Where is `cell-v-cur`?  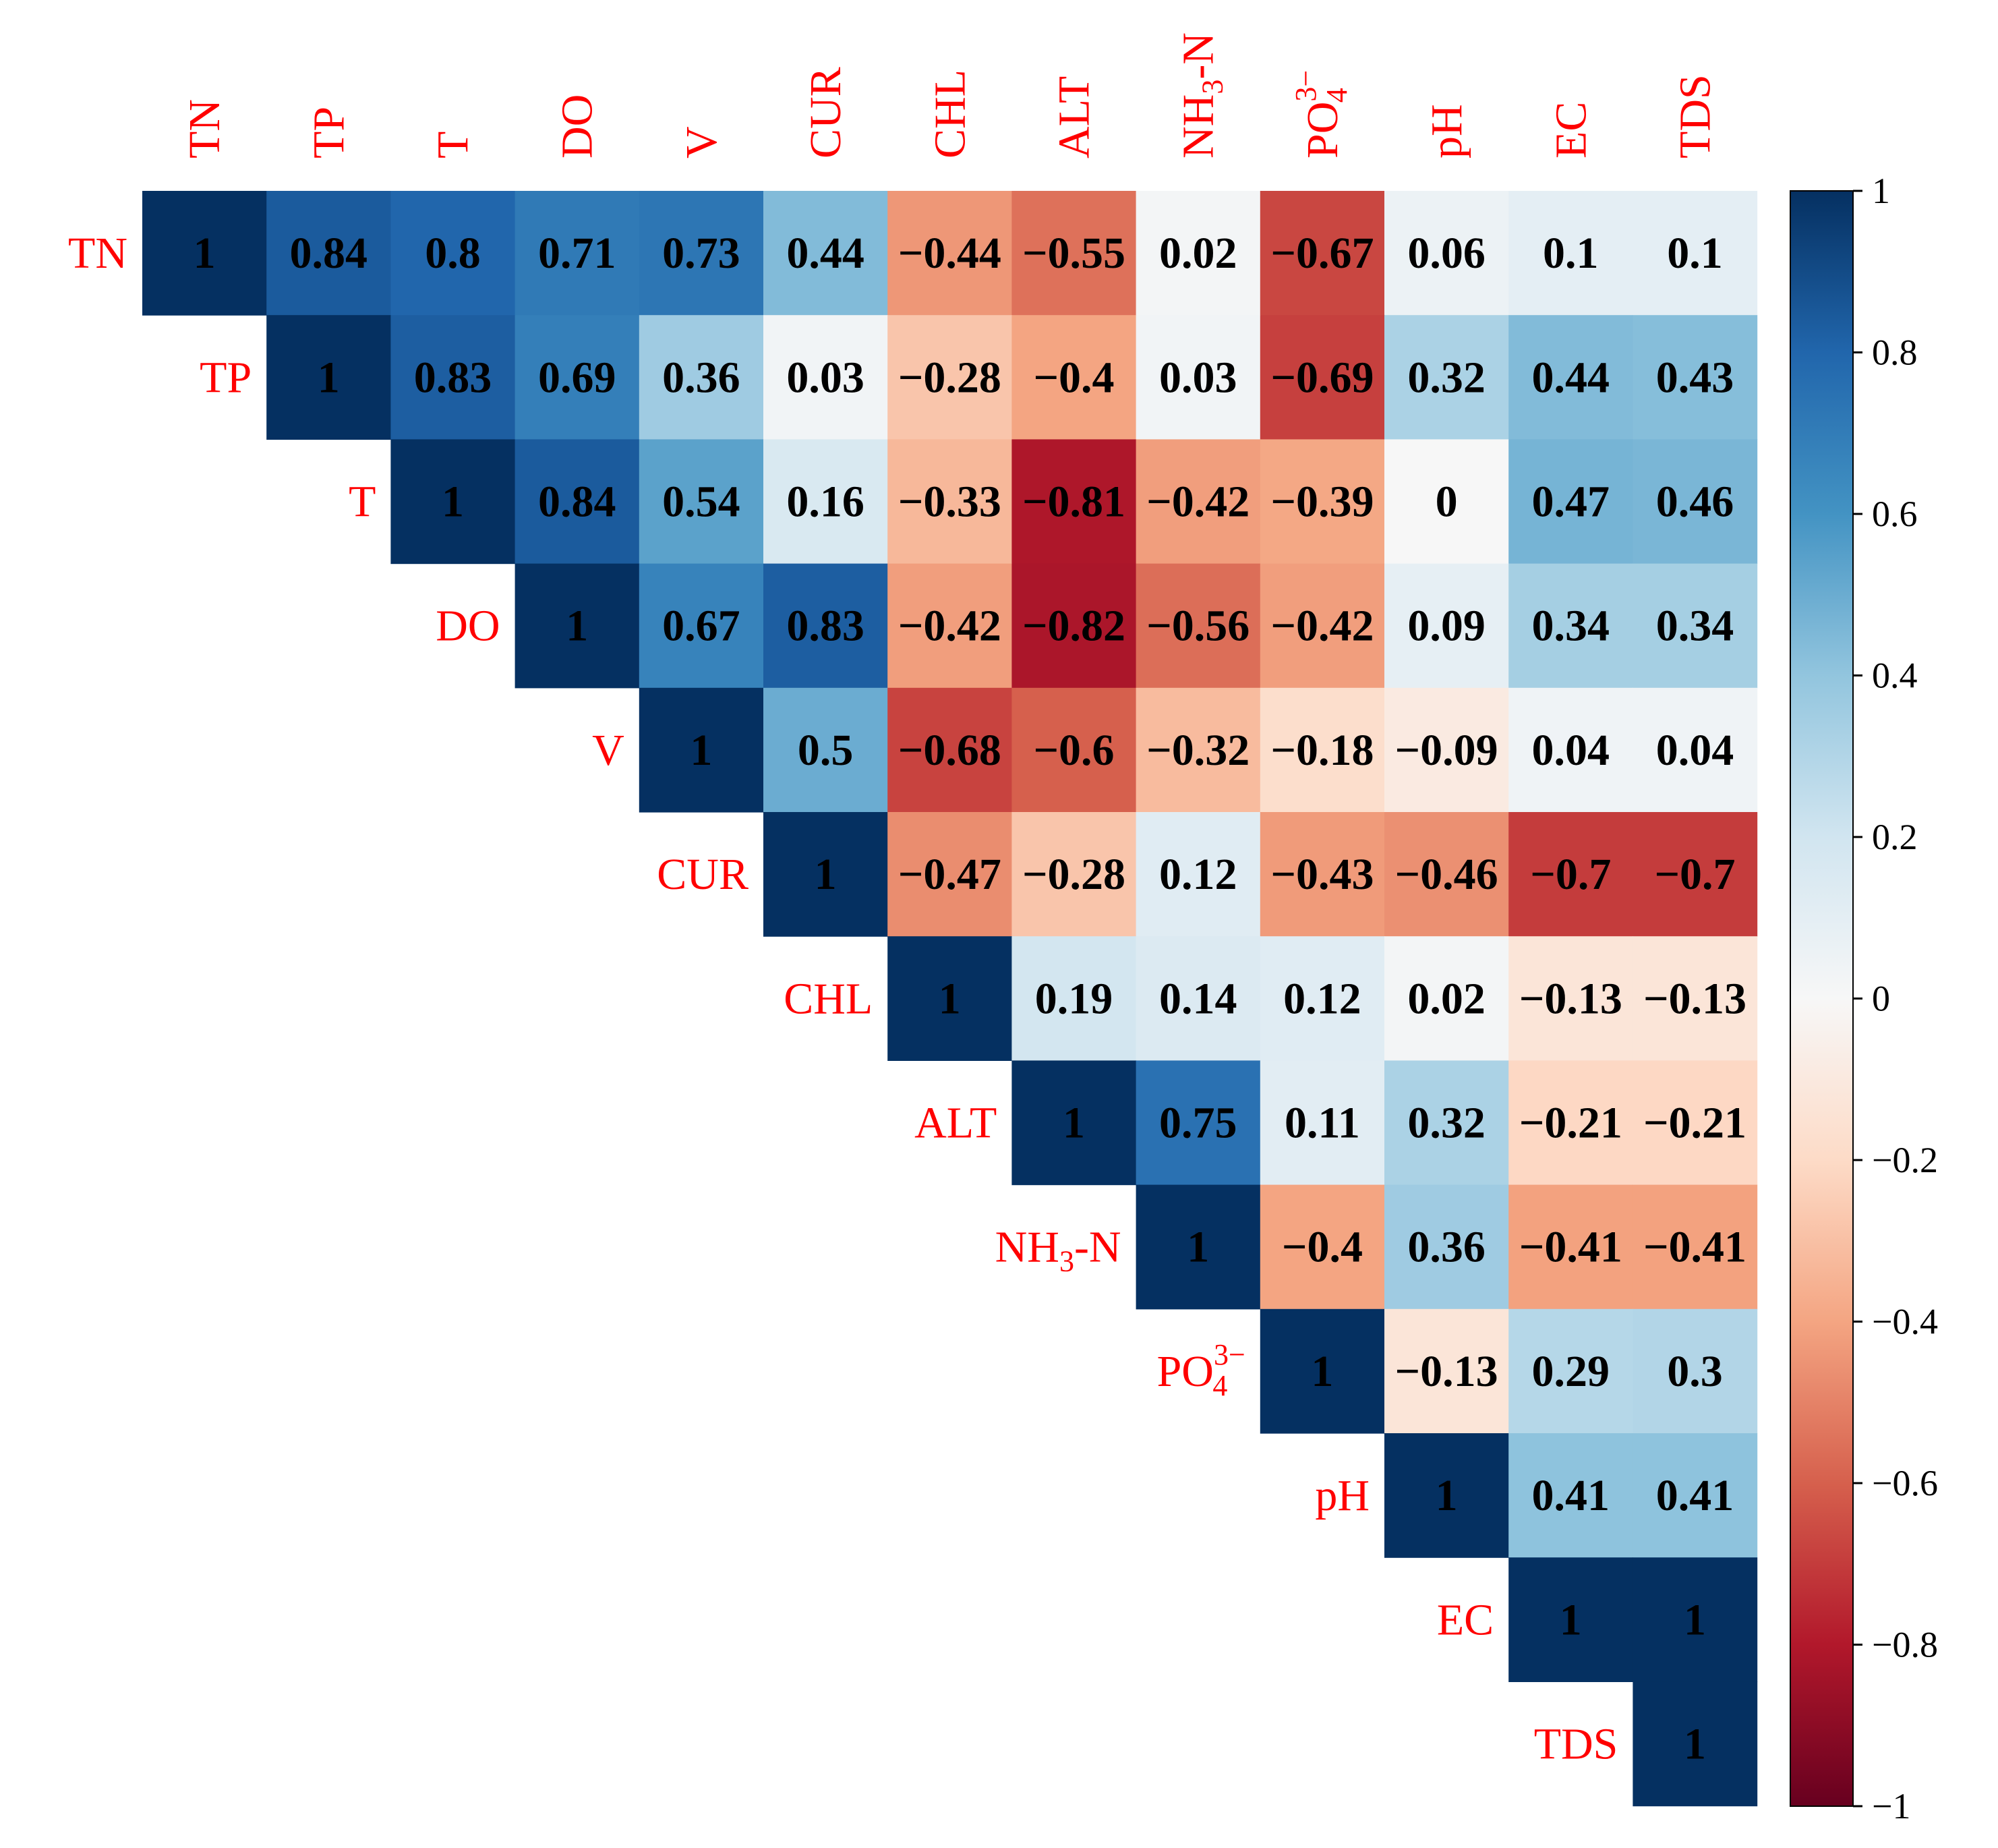
cell-v-cur is located at coordinates (825, 750).